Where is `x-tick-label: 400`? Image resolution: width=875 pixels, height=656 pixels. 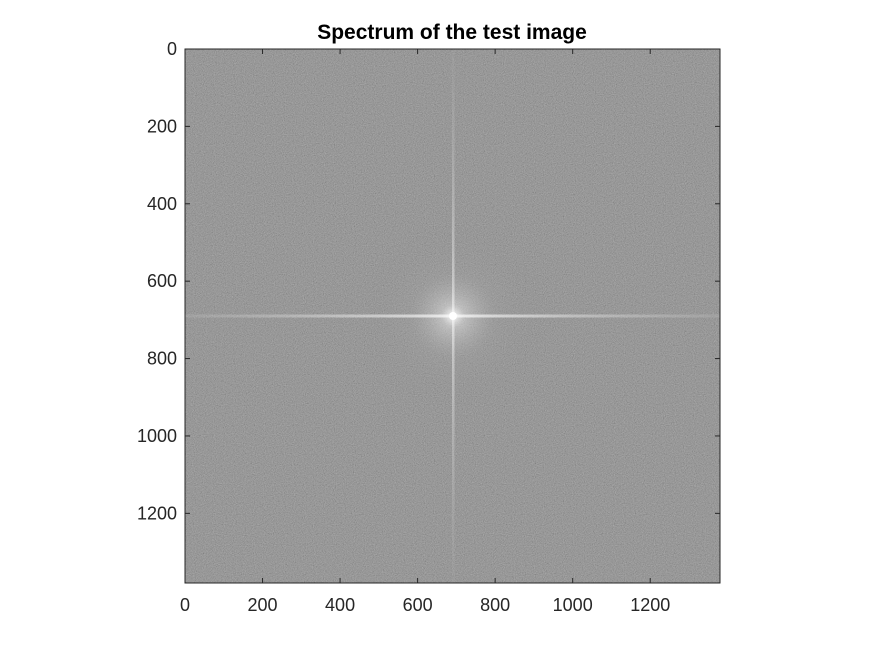
x-tick-label: 400 is located at coordinates (340, 605).